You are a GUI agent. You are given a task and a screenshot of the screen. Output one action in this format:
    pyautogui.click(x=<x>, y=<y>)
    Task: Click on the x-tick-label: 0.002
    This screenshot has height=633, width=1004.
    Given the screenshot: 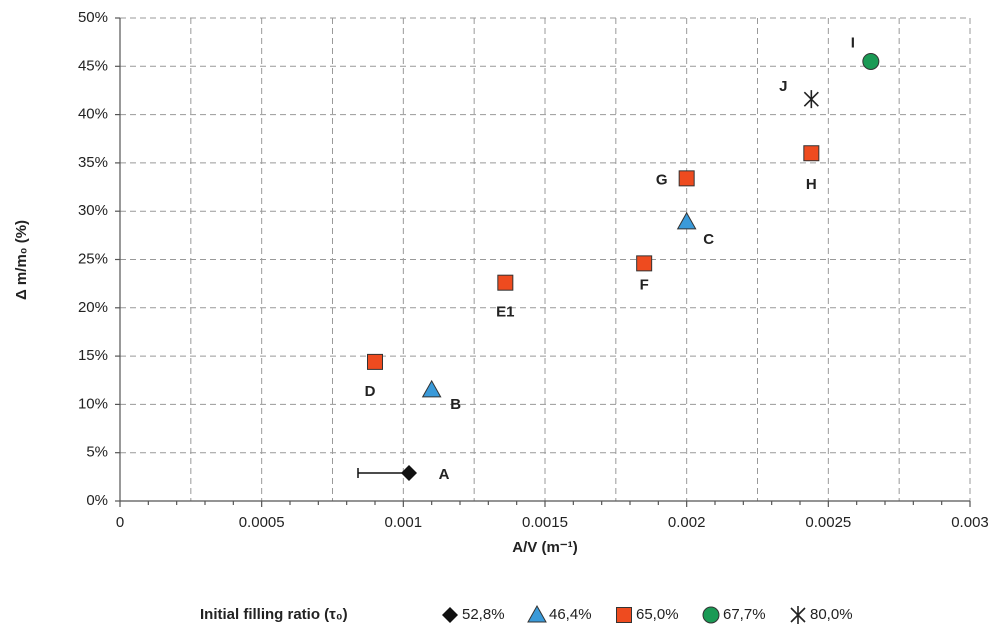 What is the action you would take?
    pyautogui.click(x=687, y=522)
    